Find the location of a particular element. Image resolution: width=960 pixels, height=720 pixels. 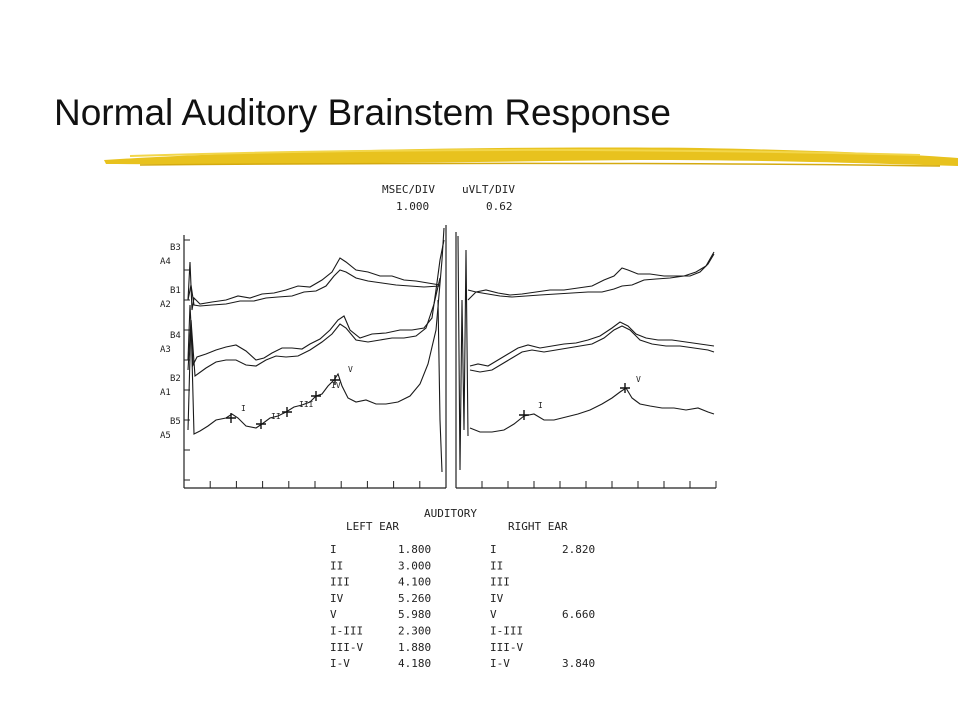

left-wave-name: V is located at coordinates (333, 614).